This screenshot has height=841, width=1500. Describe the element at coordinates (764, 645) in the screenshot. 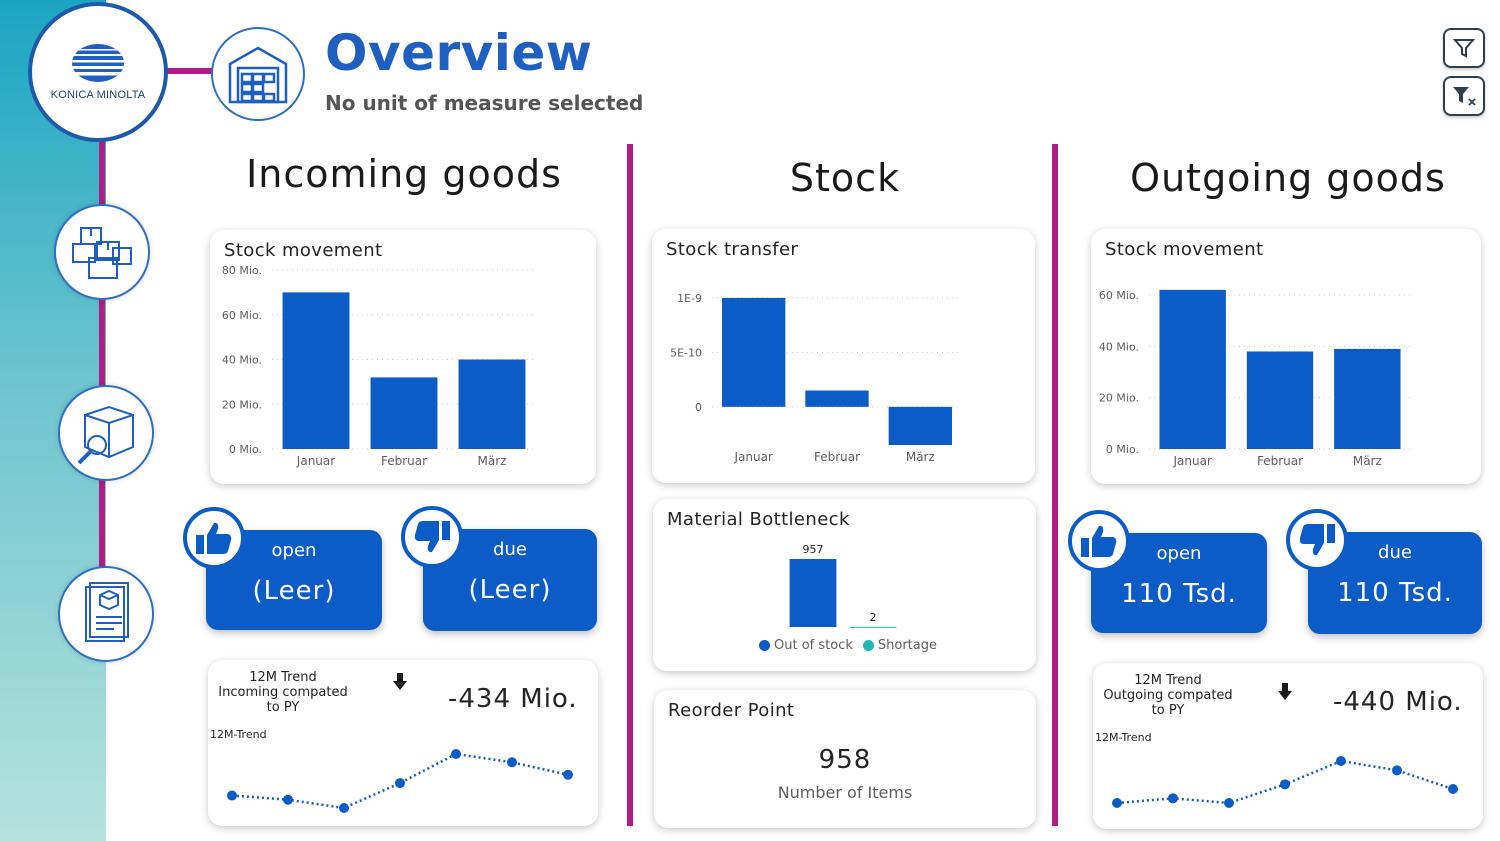

I see `legend-dot-out-of-stock` at that location.